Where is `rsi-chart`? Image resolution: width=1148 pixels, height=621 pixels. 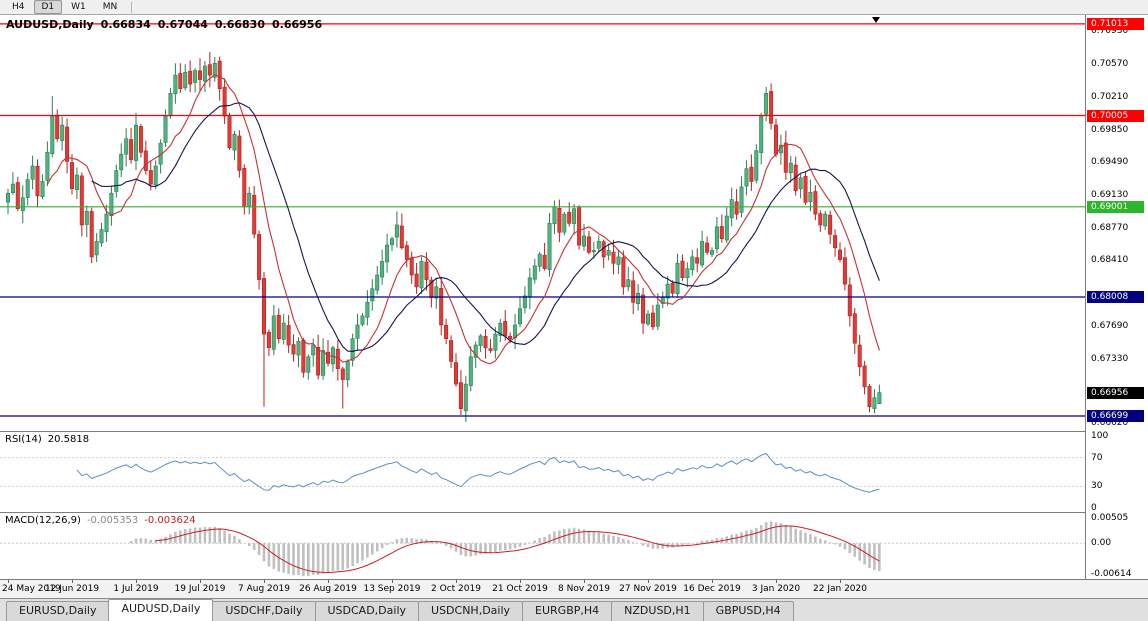
rsi-chart is located at coordinates (542, 472).